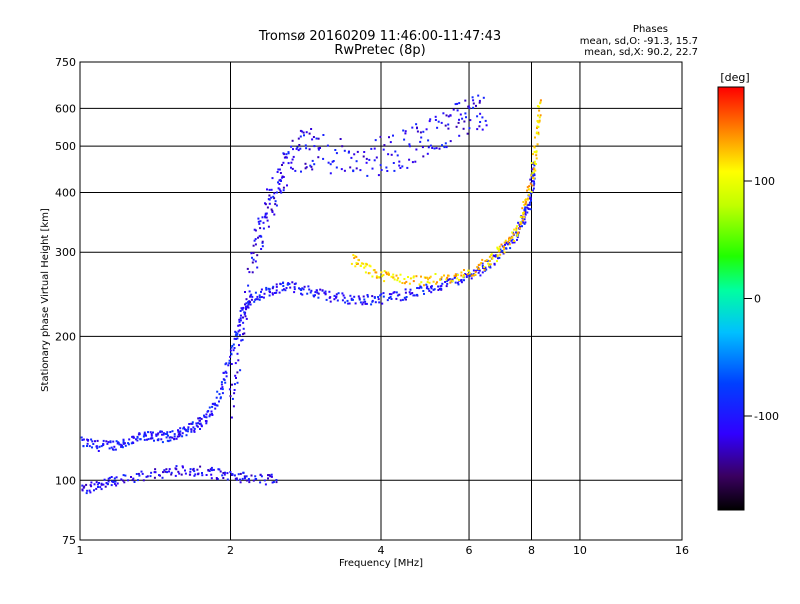 Image resolution: width=800 pixels, height=604 pixels. Describe the element at coordinates (65, 480) in the screenshot. I see `y-tick-label: 100` at that location.